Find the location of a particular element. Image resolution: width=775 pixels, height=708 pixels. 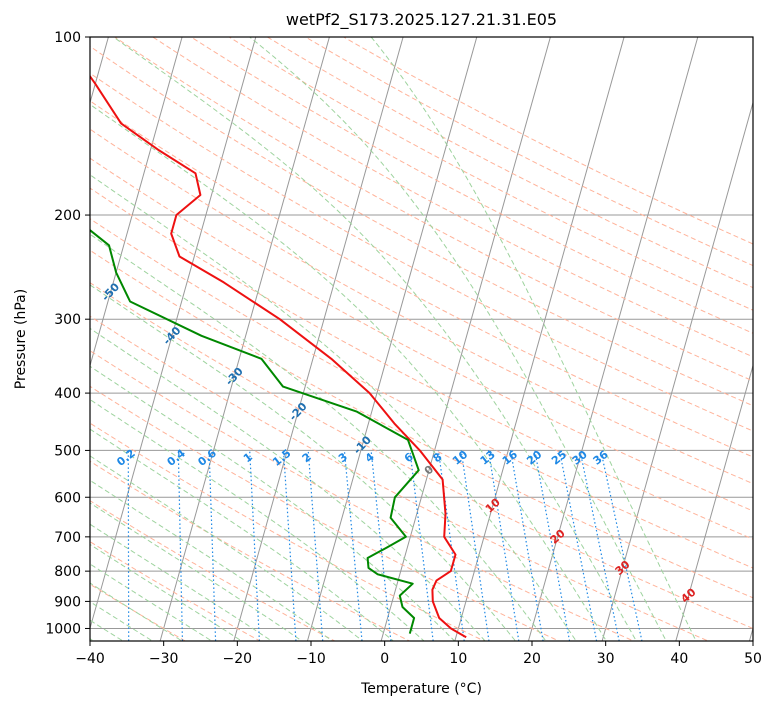

x-tick-label: 40 is located at coordinates (679, 659).